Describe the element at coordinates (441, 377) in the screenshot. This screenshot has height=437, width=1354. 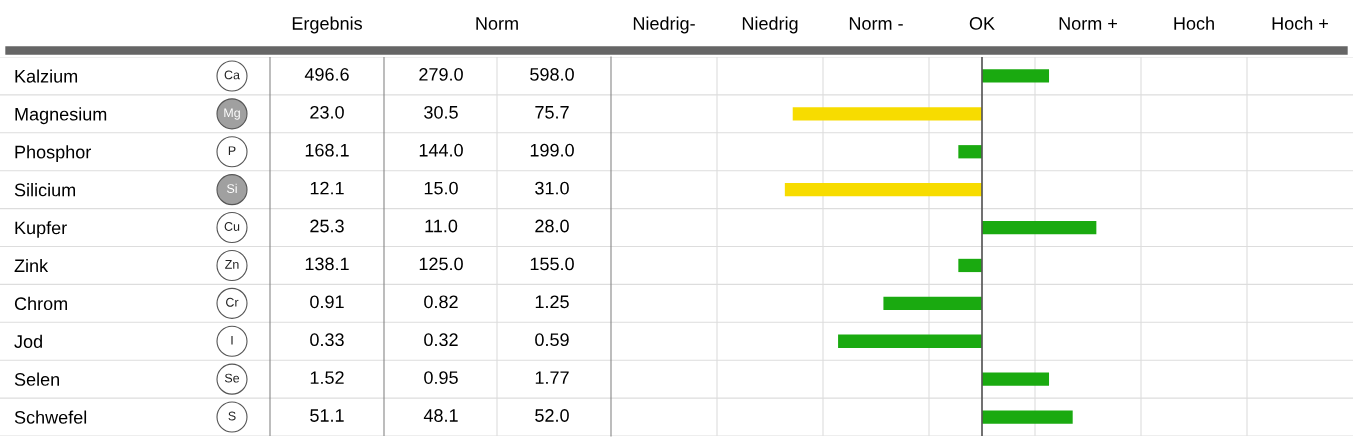
I see `text: 0.95` at that location.